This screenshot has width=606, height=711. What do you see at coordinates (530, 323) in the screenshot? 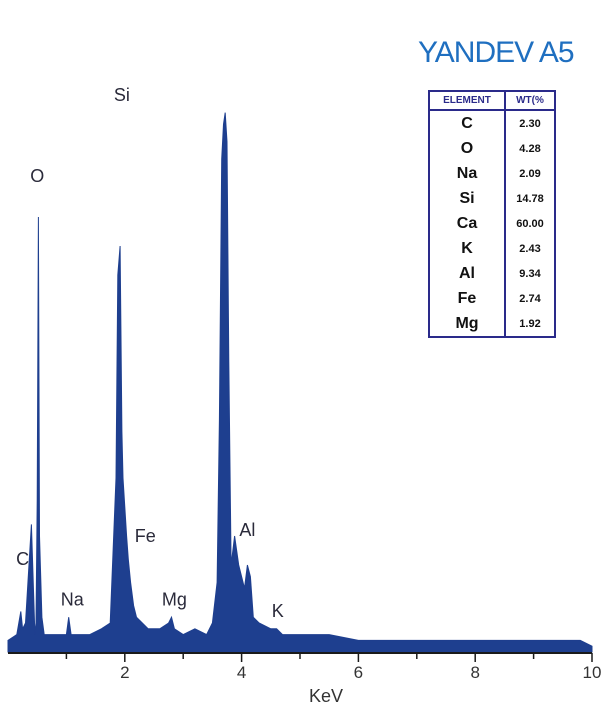
I see `wt-cell: 1.92` at bounding box center [530, 323].